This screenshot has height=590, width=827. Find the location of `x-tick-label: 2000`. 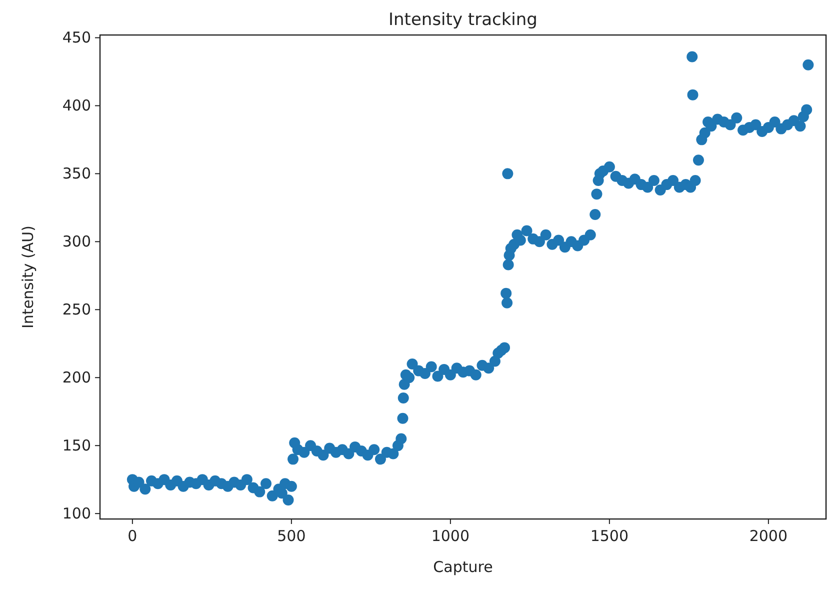

x-tick-label: 2000 is located at coordinates (768, 536).